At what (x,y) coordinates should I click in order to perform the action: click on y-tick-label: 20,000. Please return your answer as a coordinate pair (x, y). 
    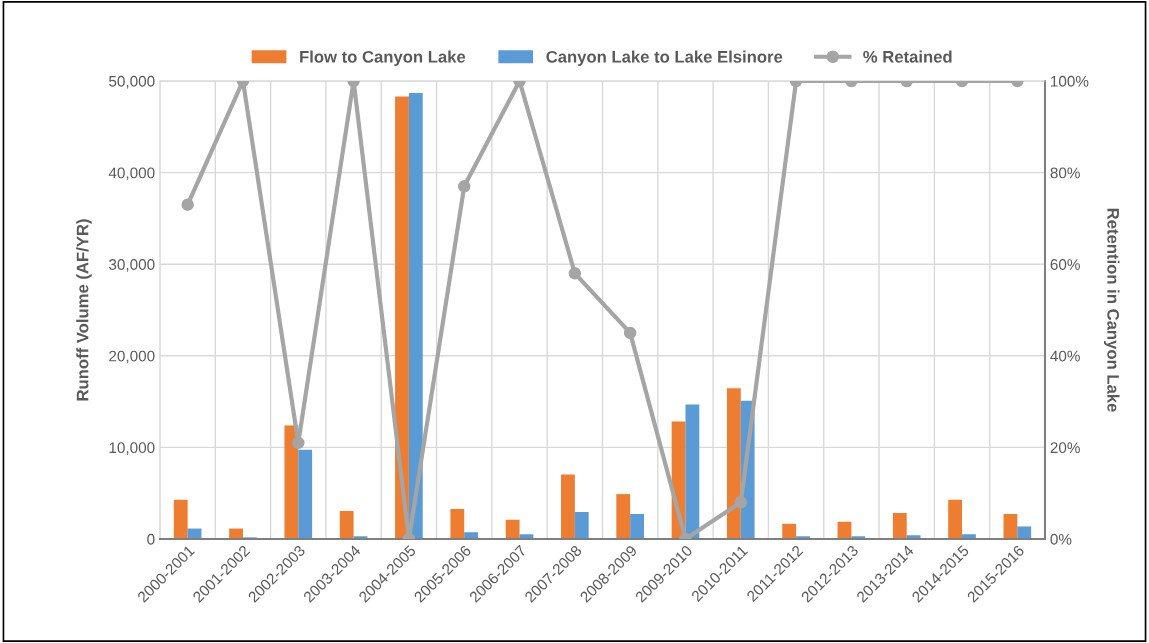
    Looking at the image, I should click on (132, 357).